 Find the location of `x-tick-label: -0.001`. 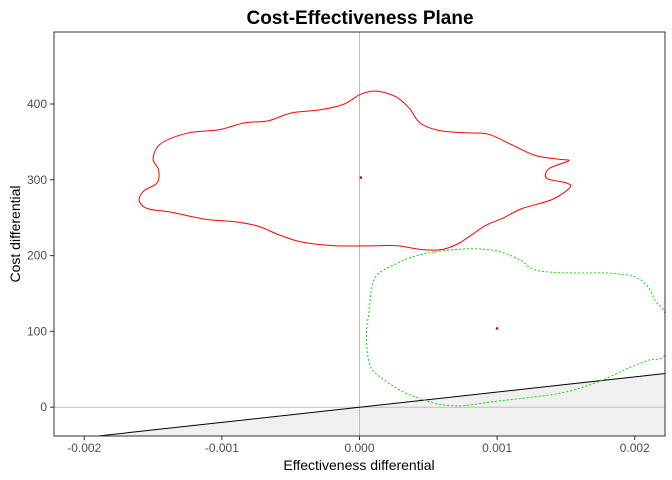

x-tick-label: -0.001 is located at coordinates (222, 448).